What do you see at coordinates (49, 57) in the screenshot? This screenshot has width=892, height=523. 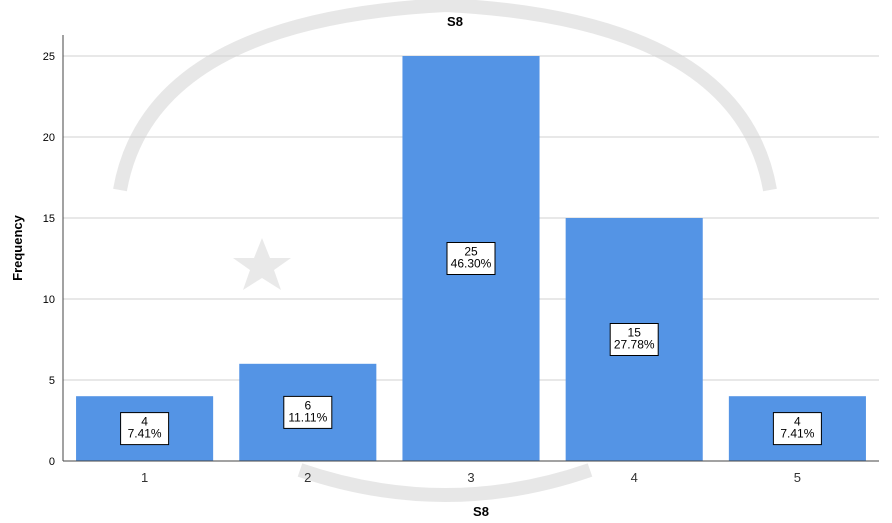 I see `y-tick-label: 25` at bounding box center [49, 57].